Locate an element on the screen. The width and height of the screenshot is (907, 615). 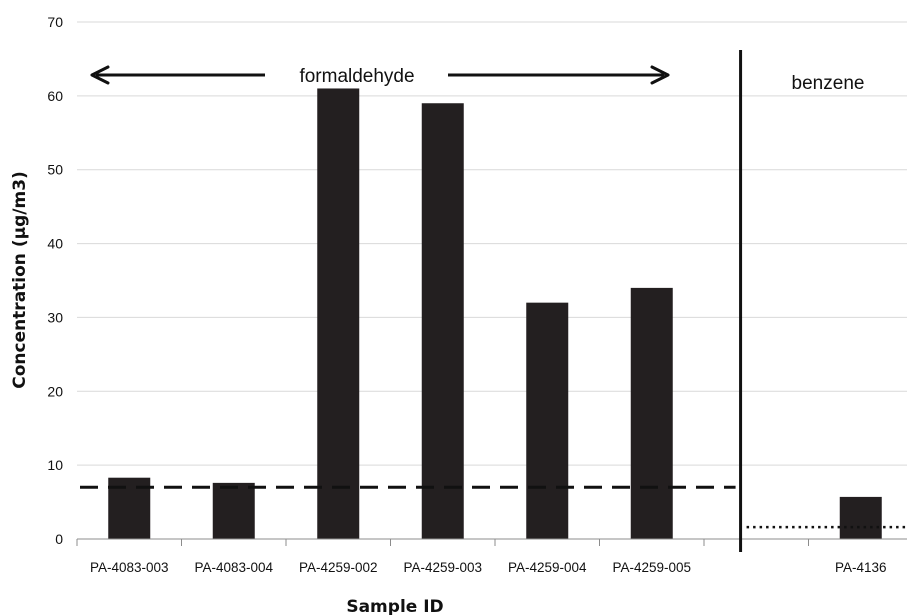
y-tick-label: 50 is located at coordinates (55, 170).